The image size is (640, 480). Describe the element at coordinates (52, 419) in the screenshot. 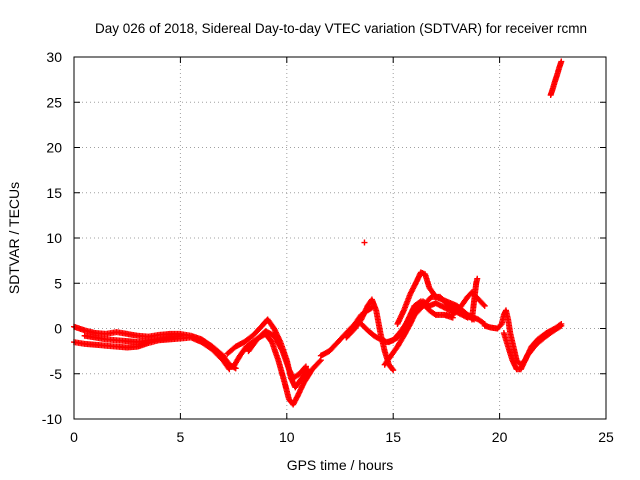

I see `y-tick-label: -10` at that location.